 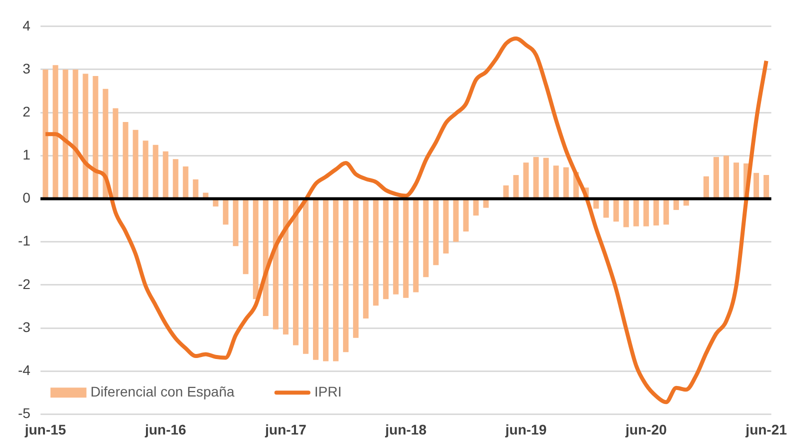 What do you see at coordinates (405, 429) in the screenshot?
I see `x-tick-label: jun-18` at bounding box center [405, 429].